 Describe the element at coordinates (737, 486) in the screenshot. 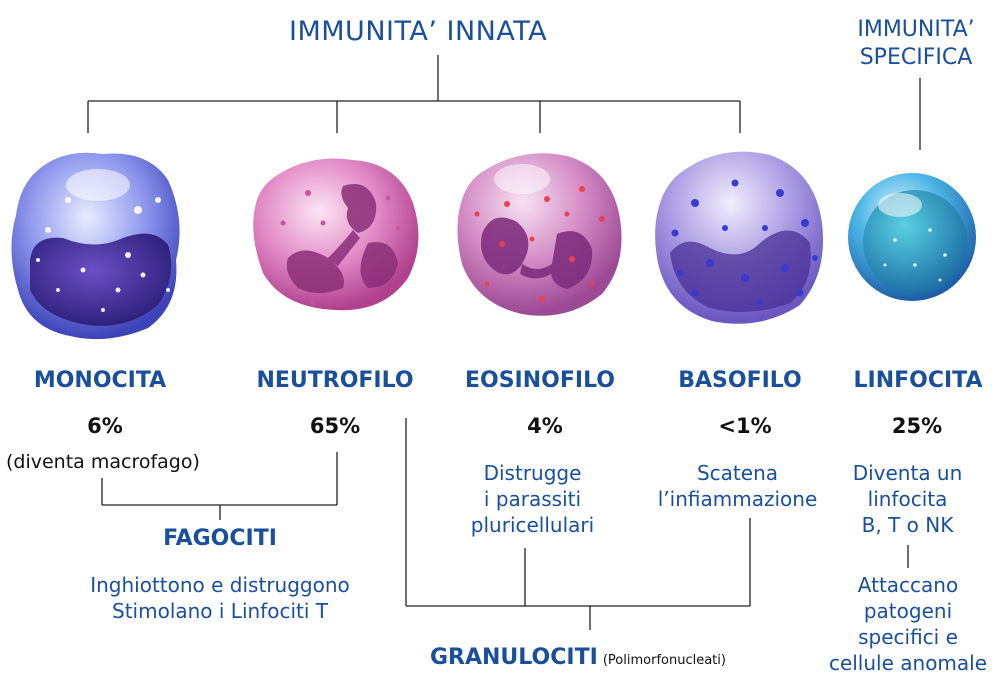

I see `basophil-description: Scatena l’infiammazione` at that location.